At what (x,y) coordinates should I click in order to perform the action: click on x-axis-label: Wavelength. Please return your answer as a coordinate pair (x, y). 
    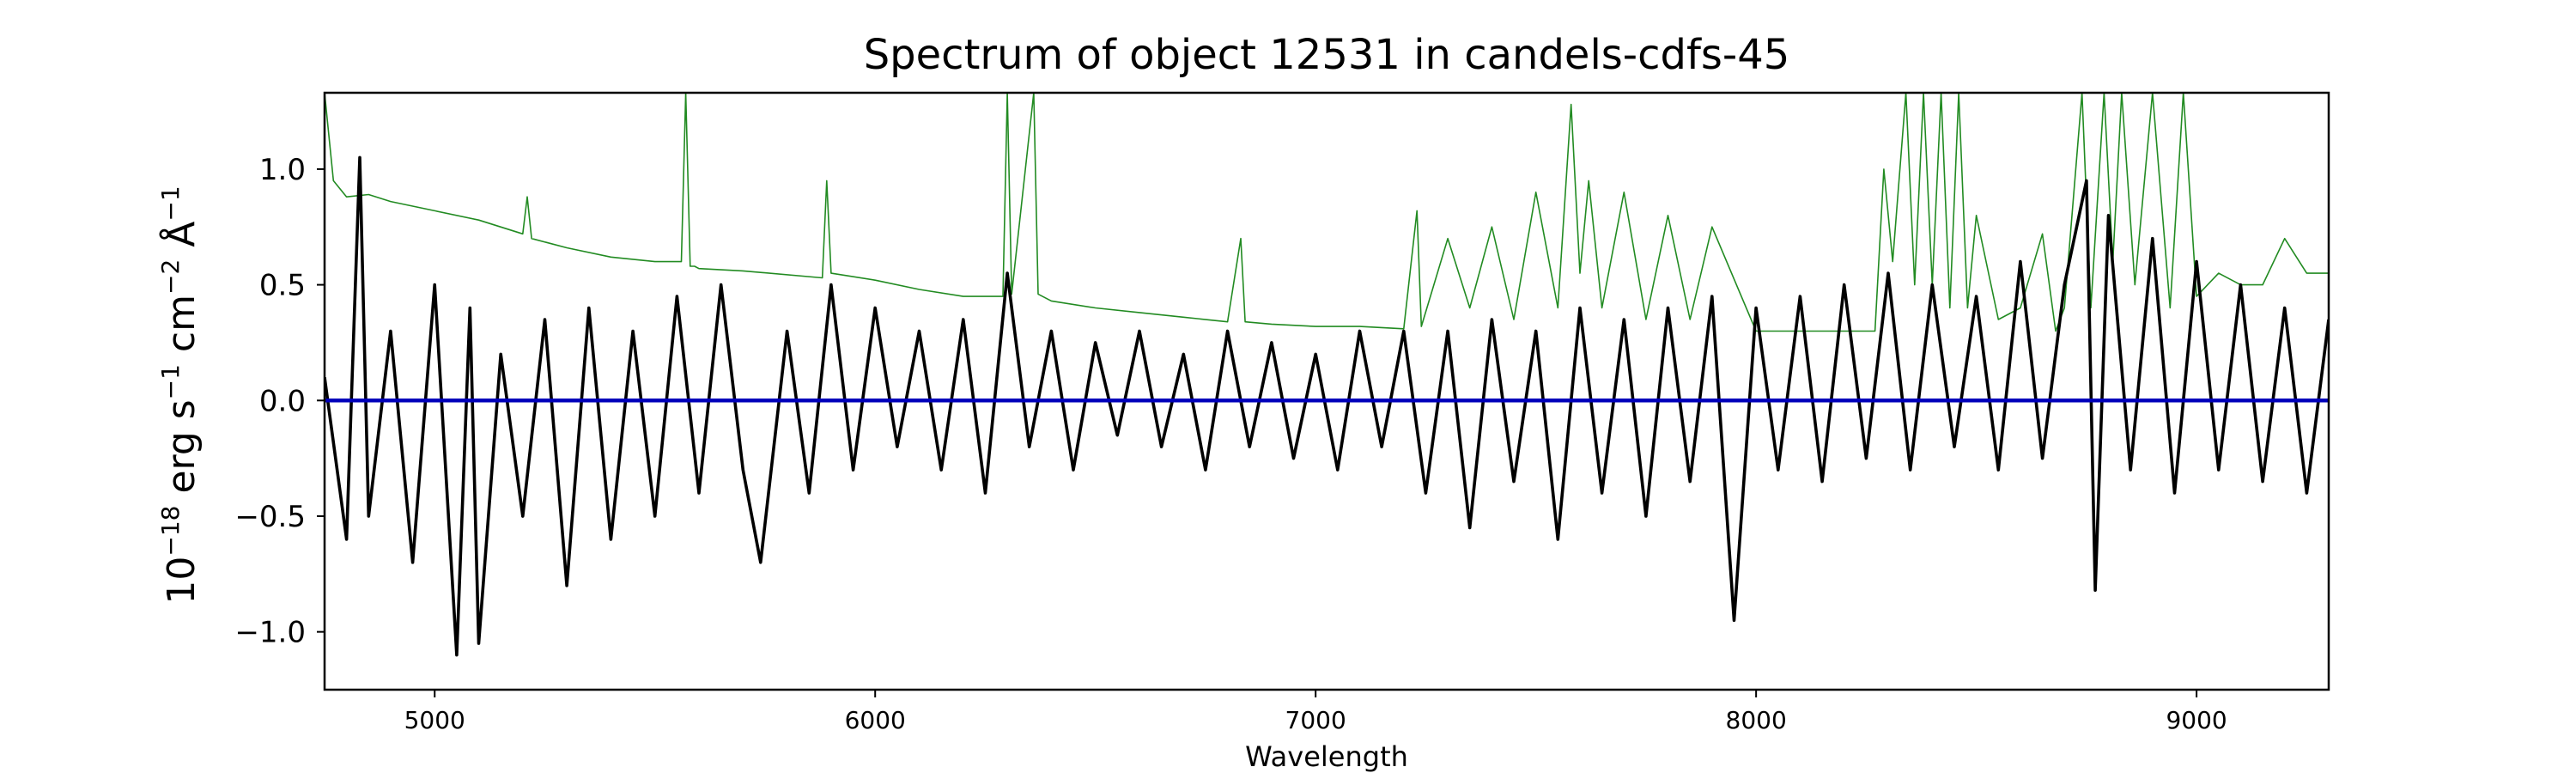
    Looking at the image, I should click on (1327, 756).